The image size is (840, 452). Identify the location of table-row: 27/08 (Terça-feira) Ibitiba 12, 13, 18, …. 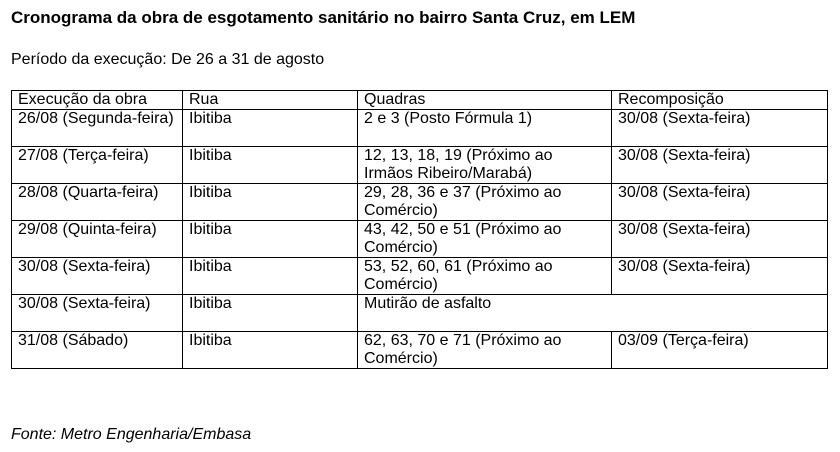
(419, 165).